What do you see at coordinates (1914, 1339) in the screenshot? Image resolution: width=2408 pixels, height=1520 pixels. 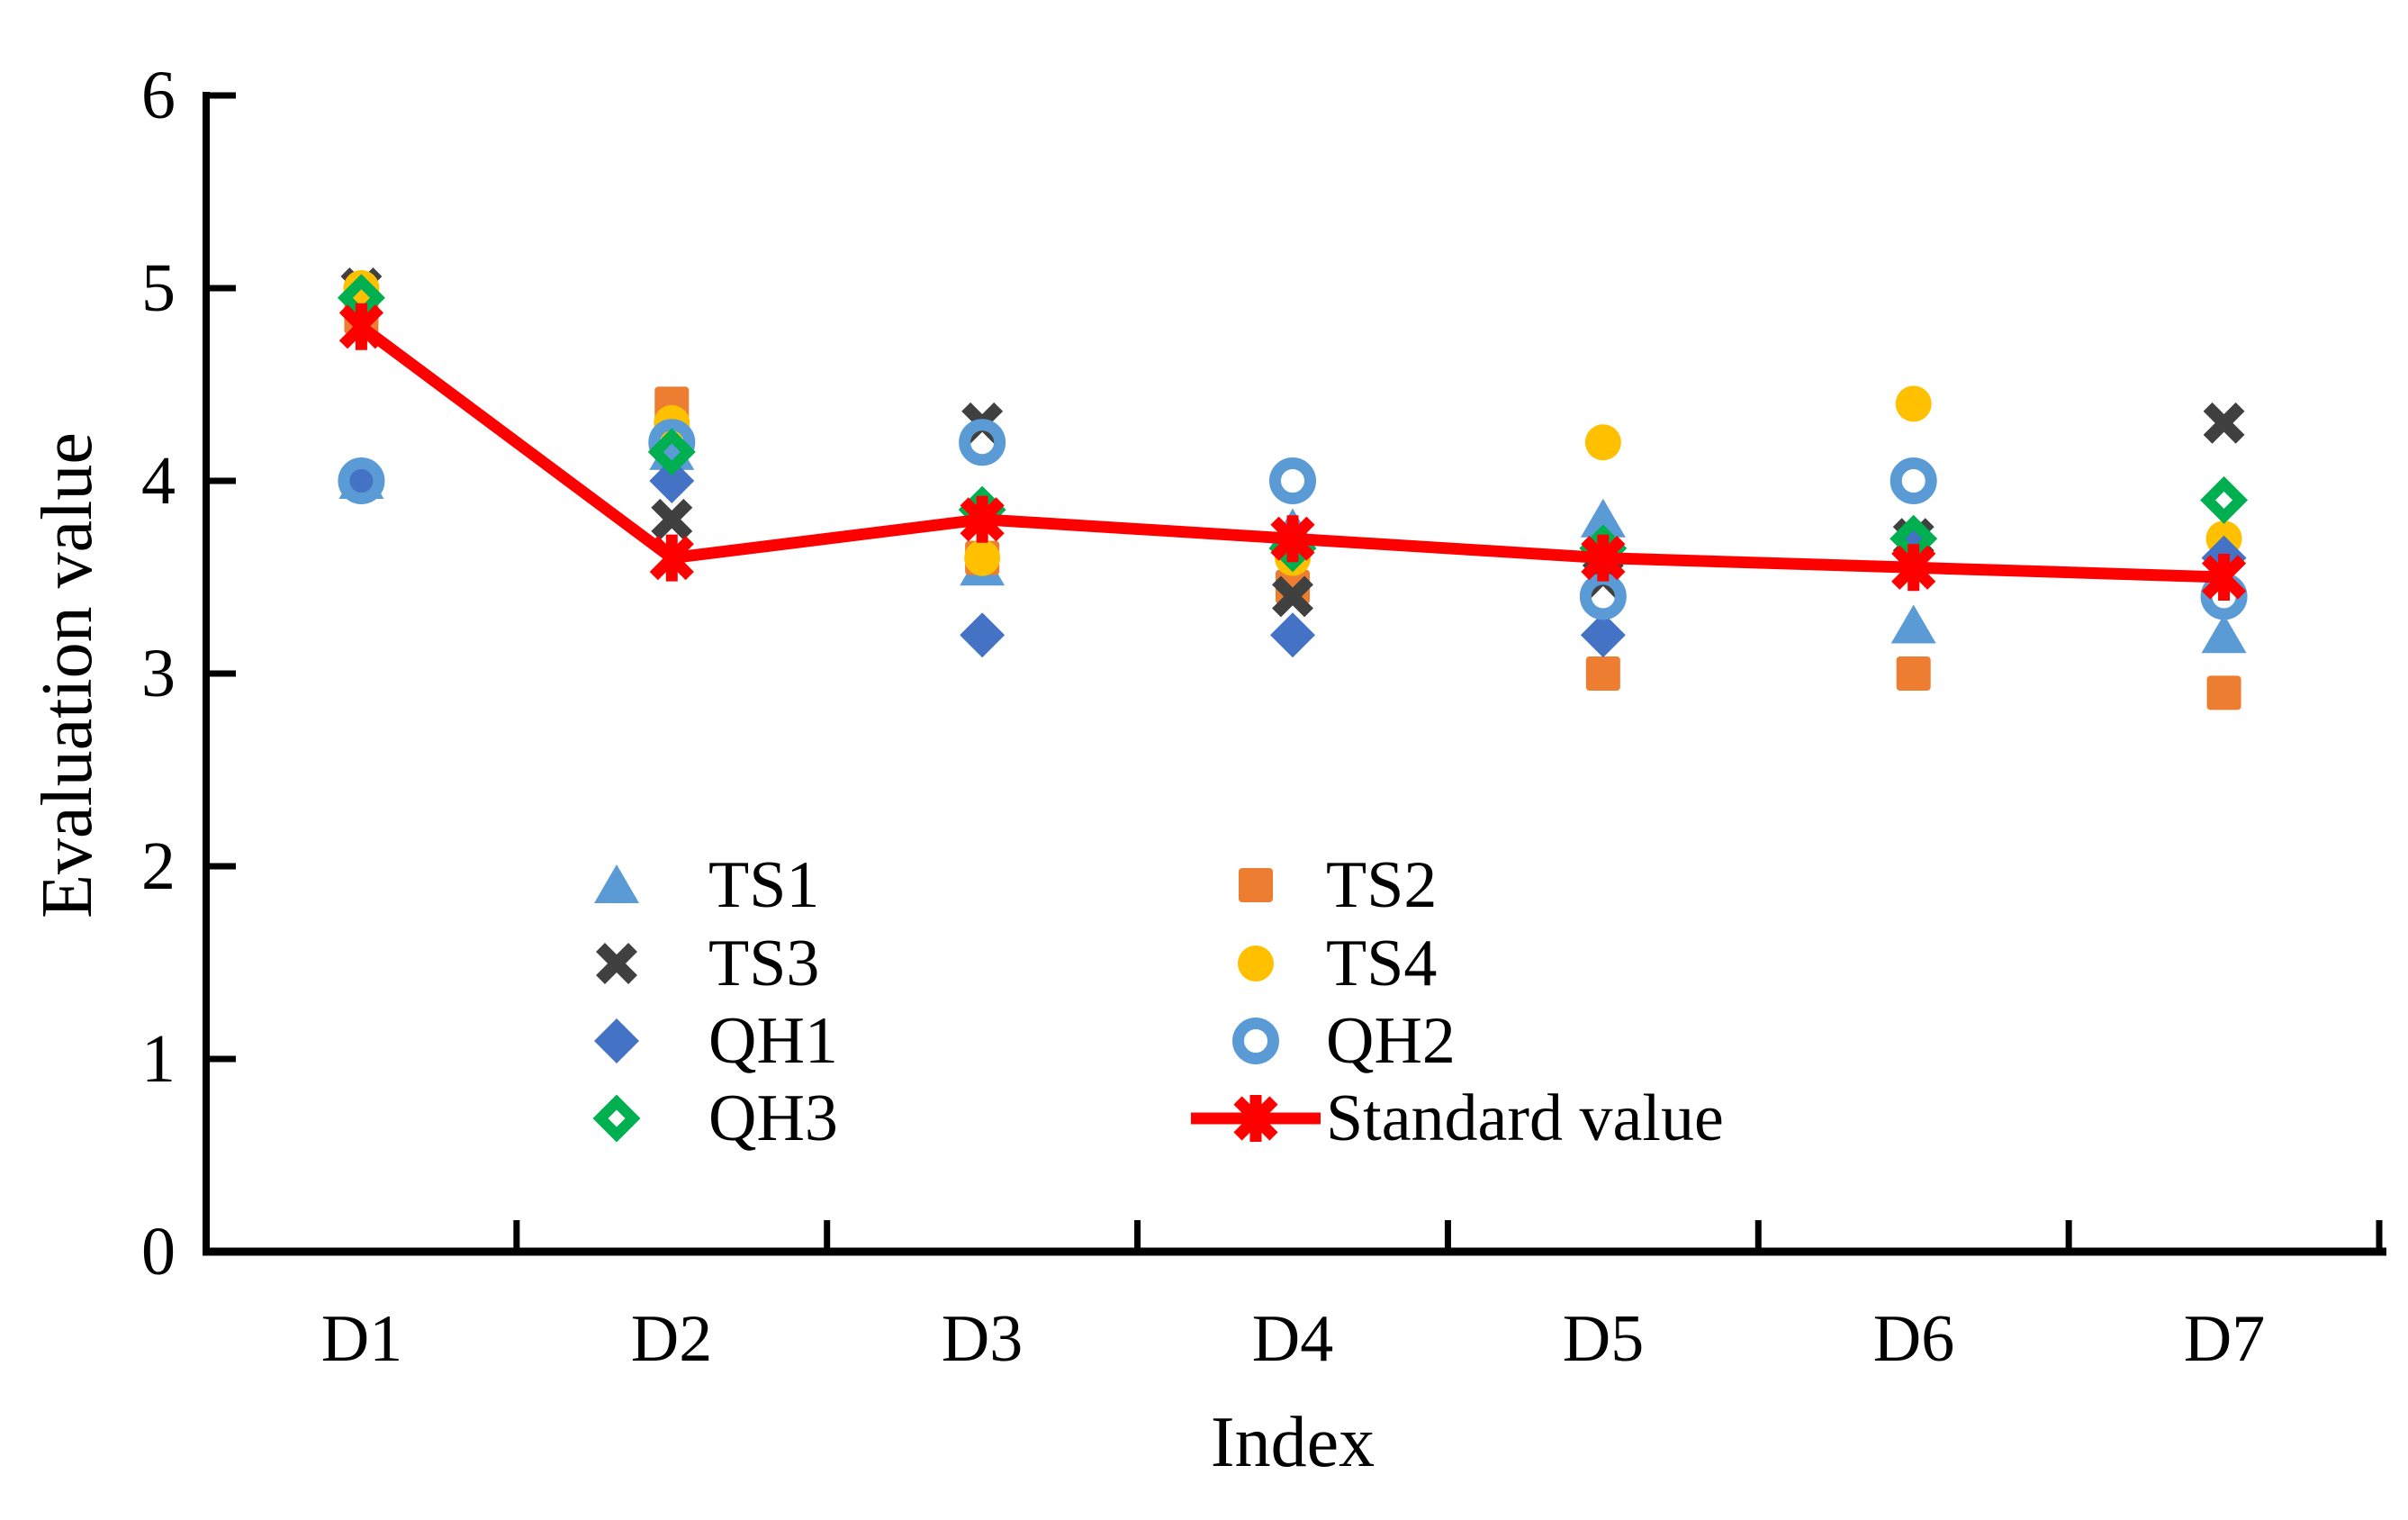 I see `x-category-label: D6` at bounding box center [1914, 1339].